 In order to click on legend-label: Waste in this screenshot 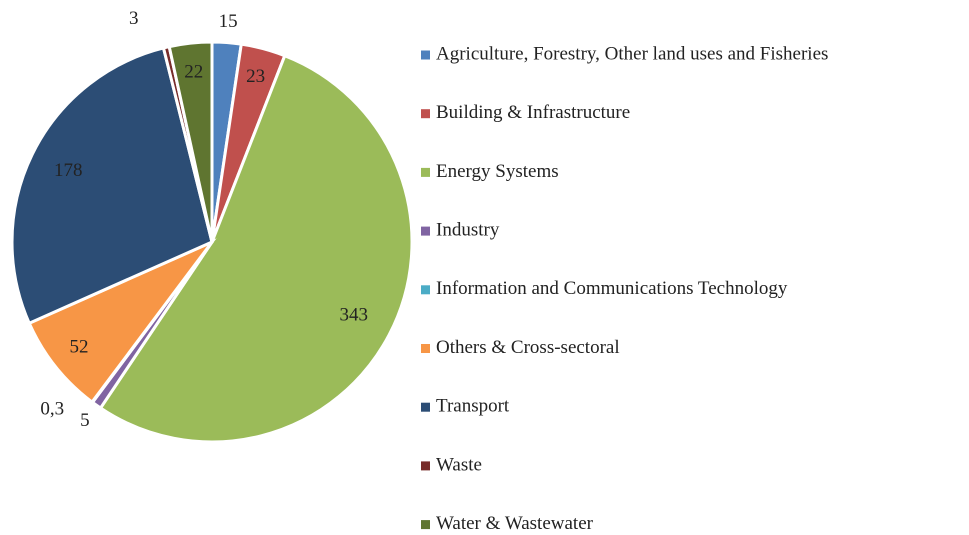, I will do `click(459, 464)`.